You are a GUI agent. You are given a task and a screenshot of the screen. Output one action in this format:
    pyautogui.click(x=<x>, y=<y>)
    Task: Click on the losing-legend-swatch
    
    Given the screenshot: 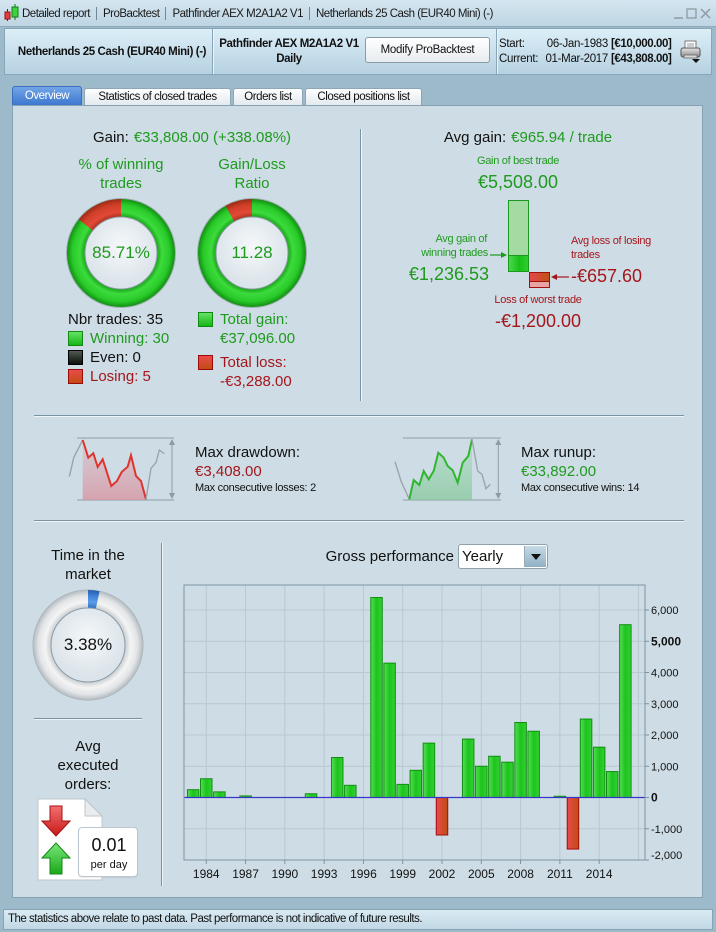 What is the action you would take?
    pyautogui.click(x=75, y=376)
    